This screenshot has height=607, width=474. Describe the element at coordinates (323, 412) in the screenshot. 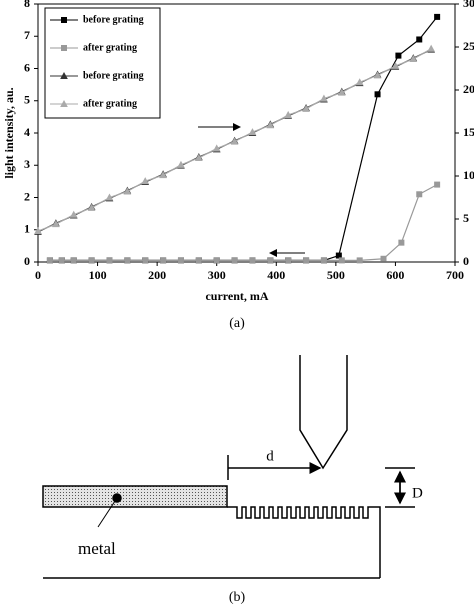

I see `probe` at that location.